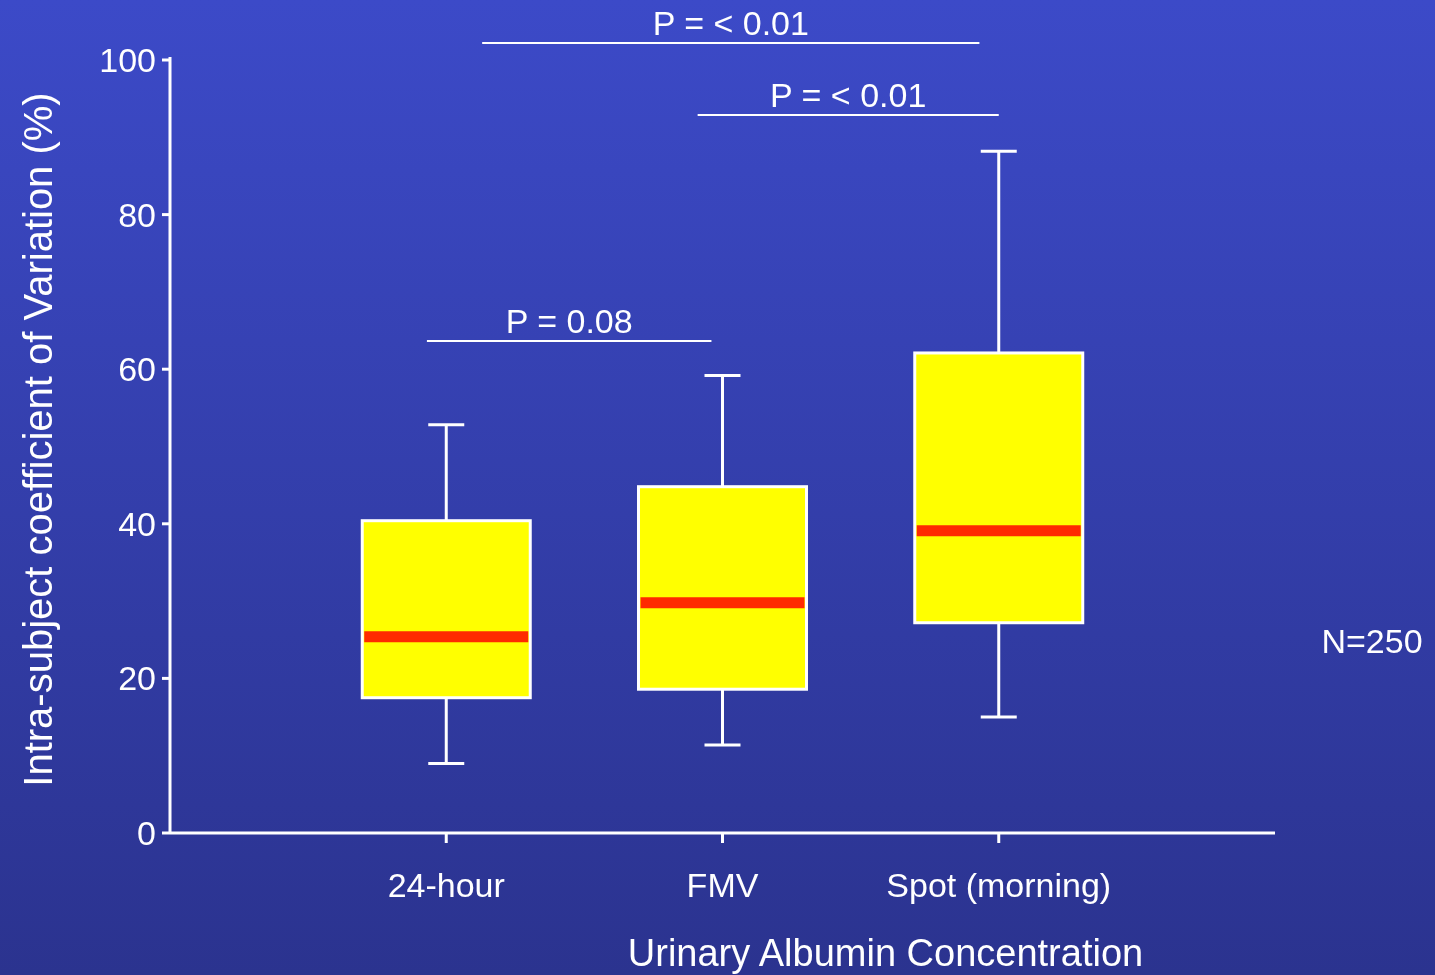  I want to click on y-tick-label: 80, so click(137, 214).